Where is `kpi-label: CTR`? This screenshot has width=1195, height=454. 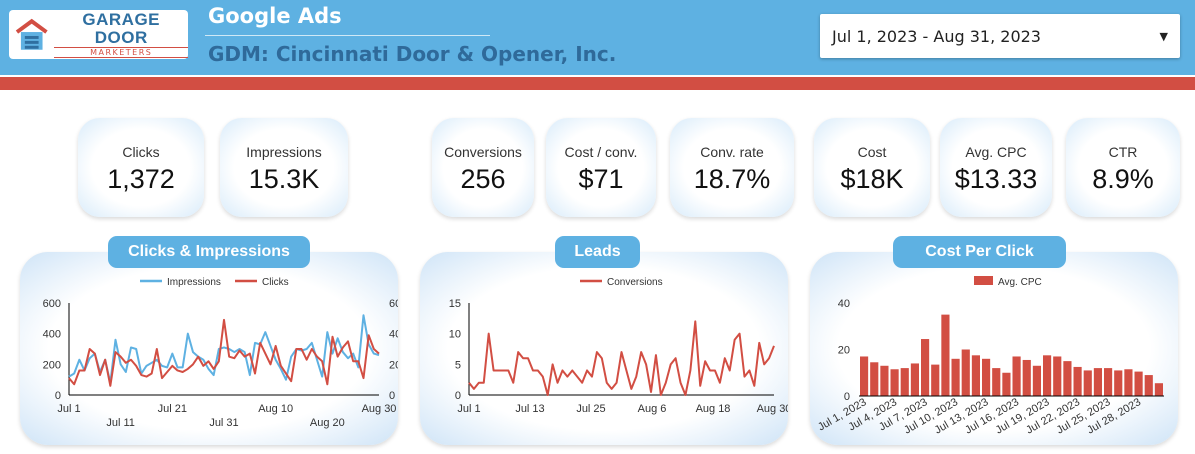
kpi-label: CTR is located at coordinates (1123, 152).